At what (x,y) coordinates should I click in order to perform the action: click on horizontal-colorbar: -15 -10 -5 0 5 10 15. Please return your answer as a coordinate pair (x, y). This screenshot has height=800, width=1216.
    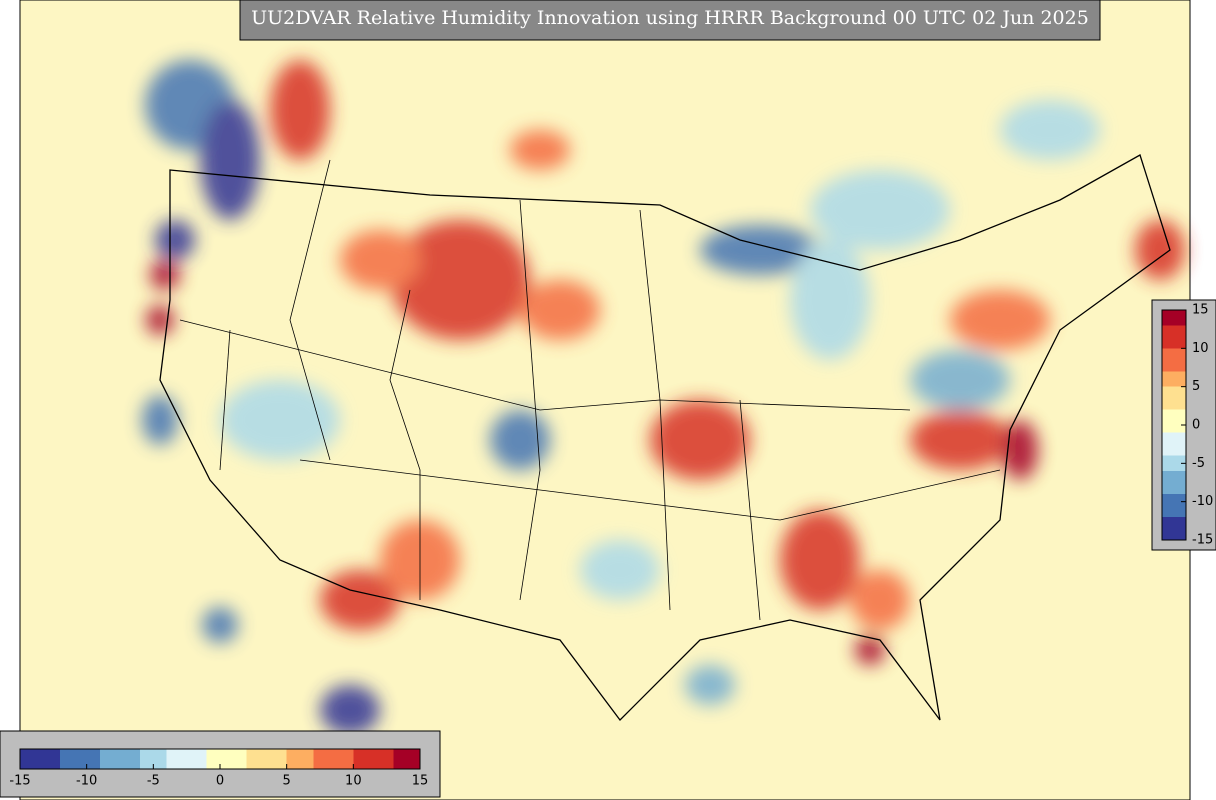
    Looking at the image, I should click on (220, 764).